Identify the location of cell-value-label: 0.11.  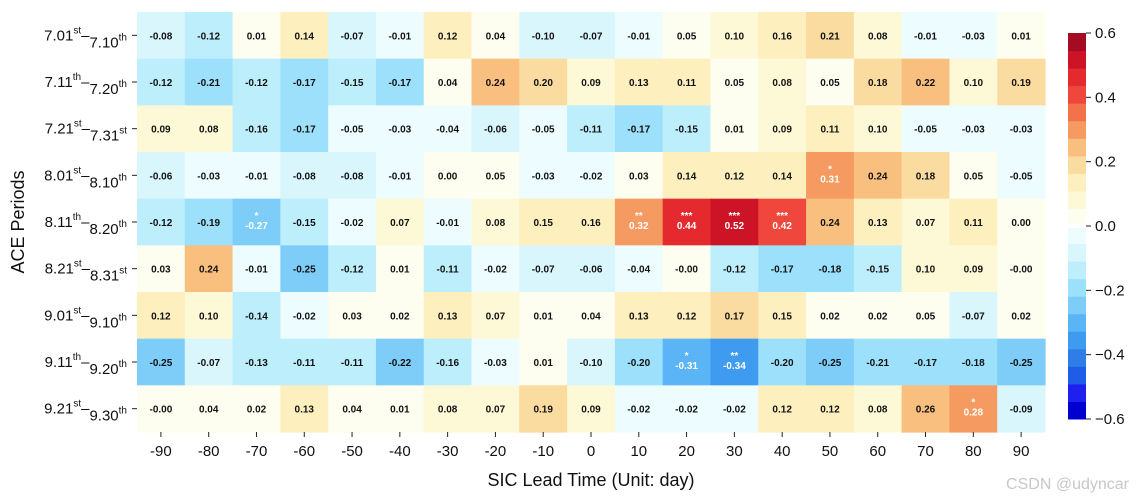
(829, 130).